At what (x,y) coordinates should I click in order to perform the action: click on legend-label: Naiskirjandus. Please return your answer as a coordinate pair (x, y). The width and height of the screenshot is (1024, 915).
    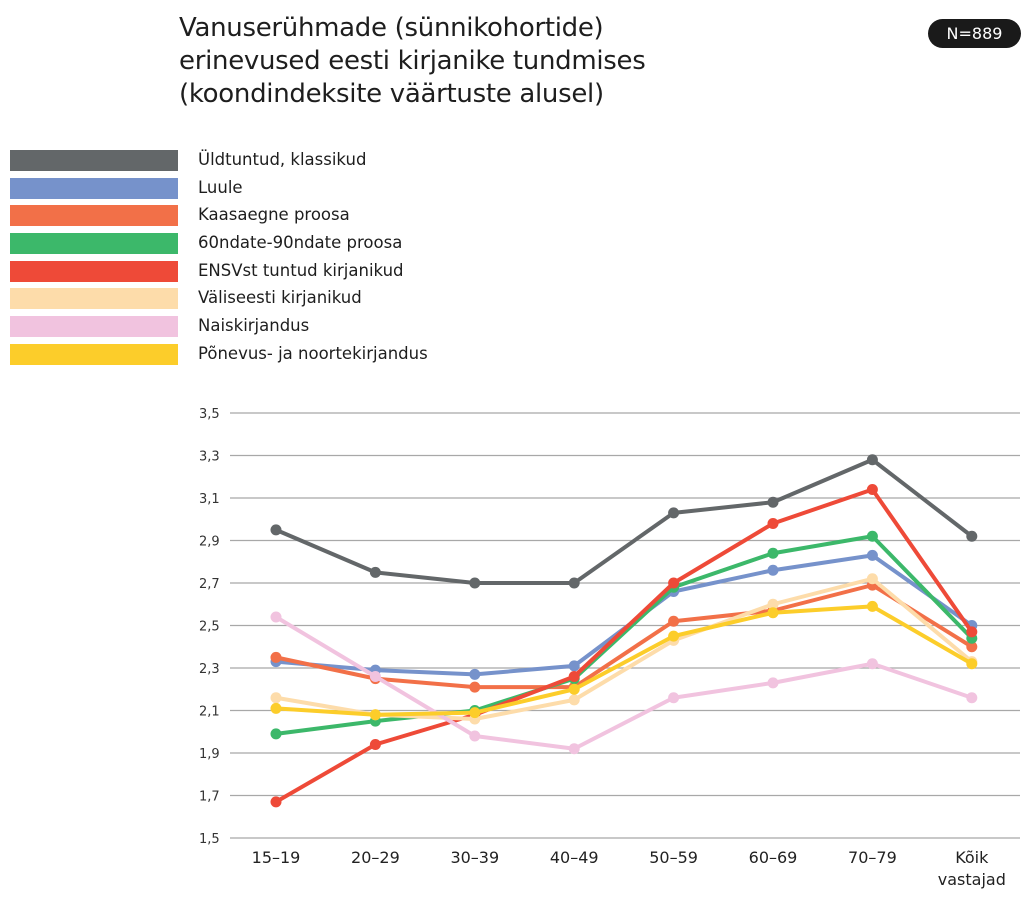
    Looking at the image, I should click on (254, 326).